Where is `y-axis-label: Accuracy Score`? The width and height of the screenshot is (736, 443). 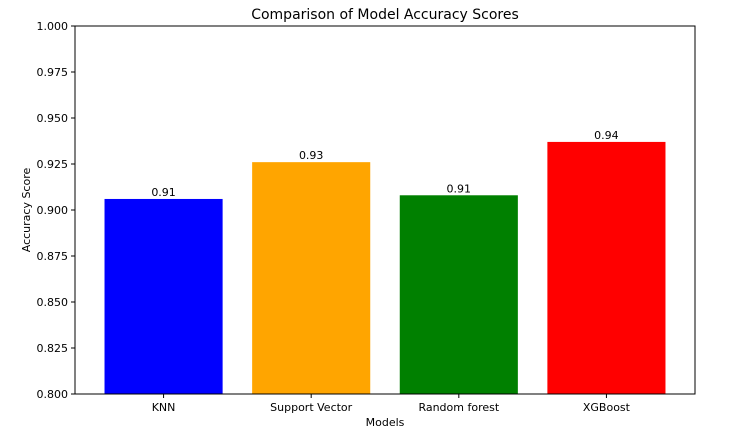 y-axis-label: Accuracy Score is located at coordinates (26, 210).